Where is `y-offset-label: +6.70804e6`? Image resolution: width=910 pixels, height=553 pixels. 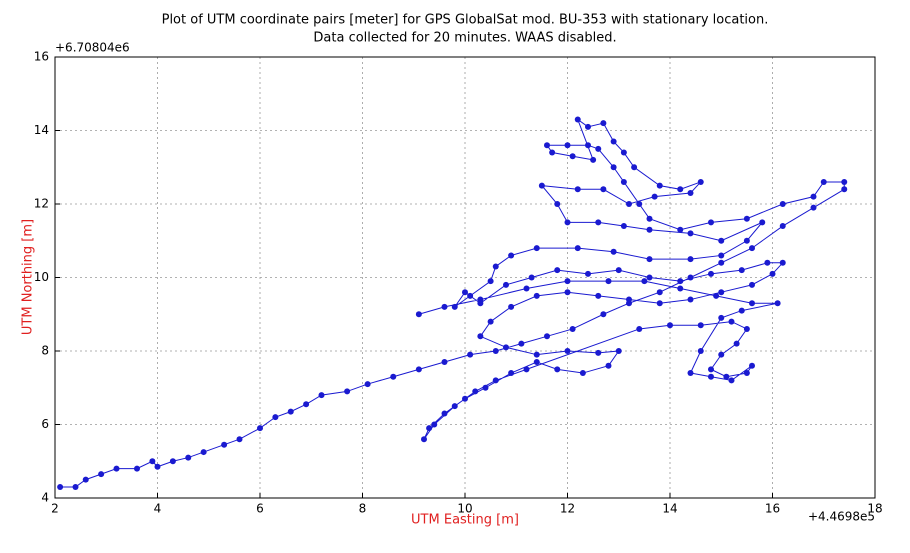 y-offset-label: +6.70804e6 is located at coordinates (92, 48).